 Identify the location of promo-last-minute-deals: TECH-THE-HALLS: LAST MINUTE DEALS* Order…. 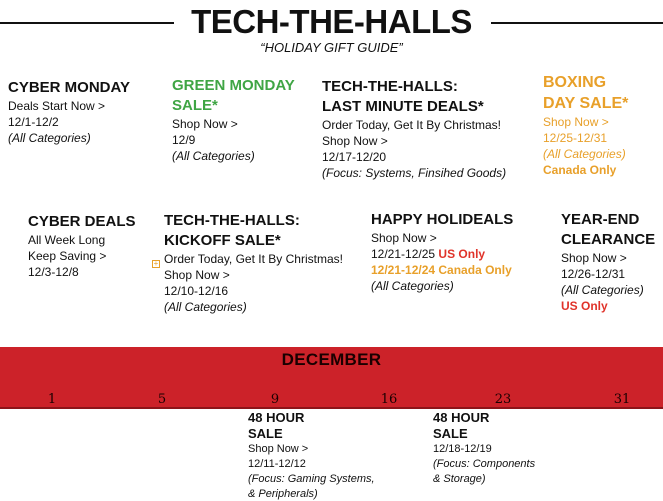
(429, 129).